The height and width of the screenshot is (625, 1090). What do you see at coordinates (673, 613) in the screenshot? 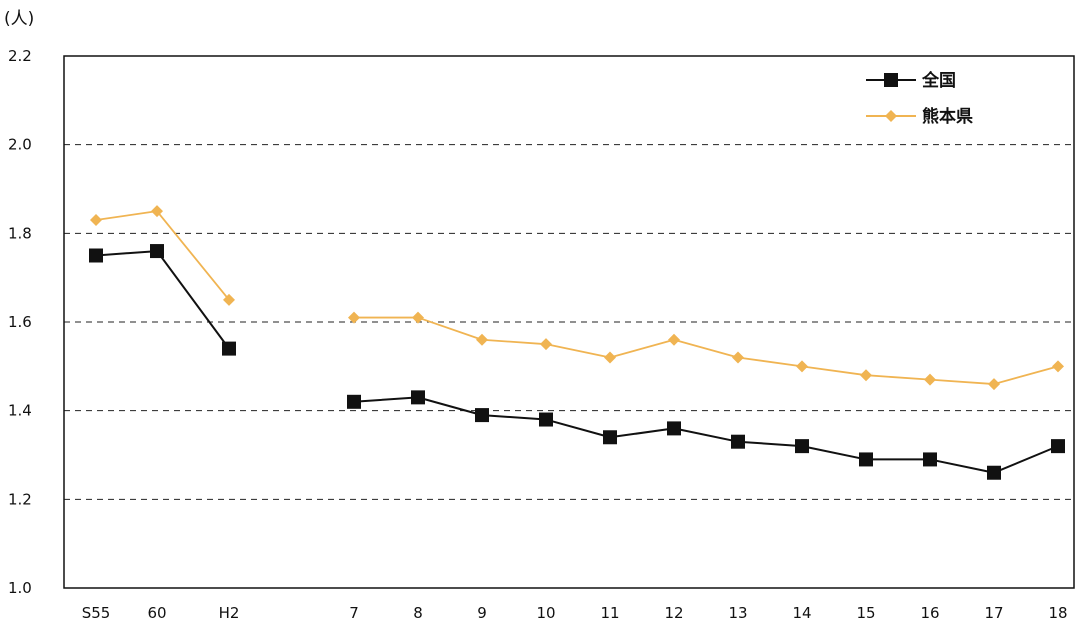
I see `x-tick-label-8: 12` at bounding box center [673, 613].